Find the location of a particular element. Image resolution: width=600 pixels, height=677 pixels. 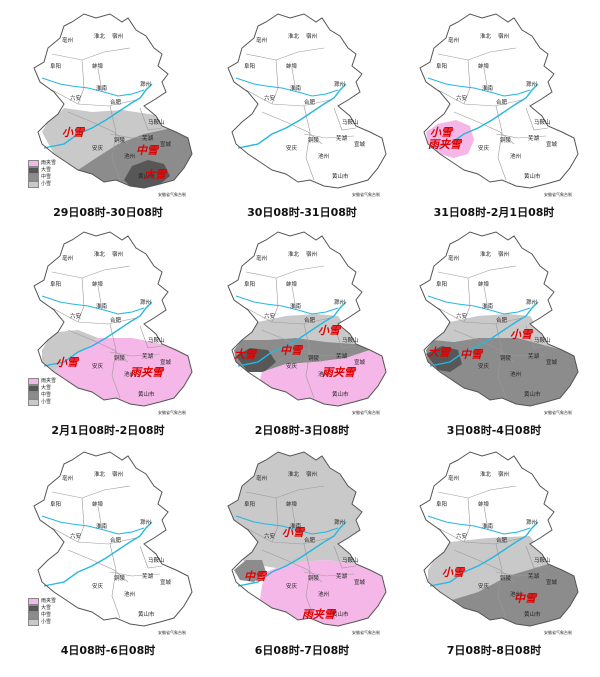

city-label: 六安 is located at coordinates (270, 536).